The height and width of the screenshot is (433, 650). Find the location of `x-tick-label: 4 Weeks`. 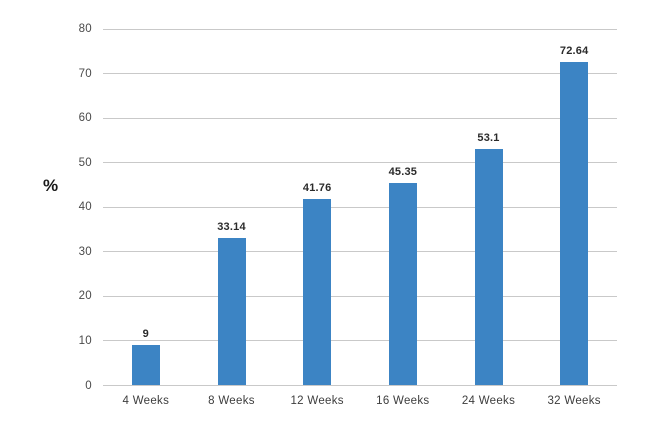

x-tick-label: 4 Weeks is located at coordinates (146, 401).